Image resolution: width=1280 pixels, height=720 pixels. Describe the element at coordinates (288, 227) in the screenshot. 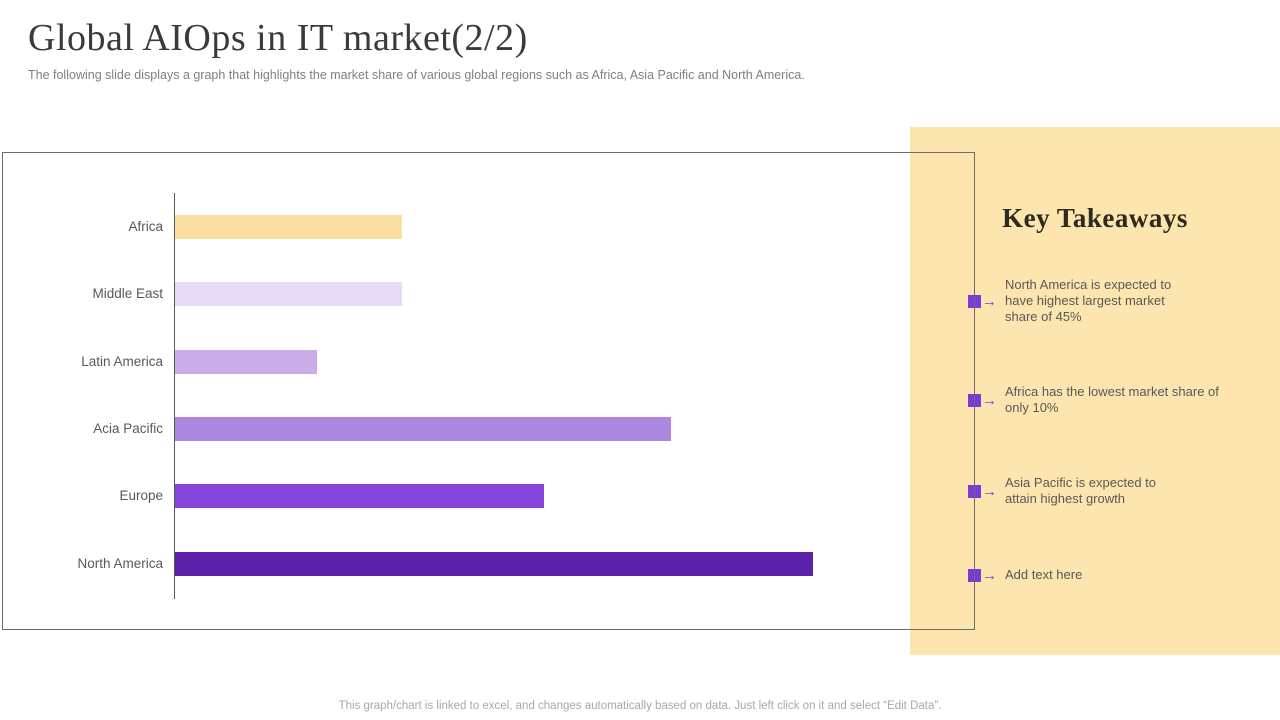

I see `chart-bar-africa` at that location.